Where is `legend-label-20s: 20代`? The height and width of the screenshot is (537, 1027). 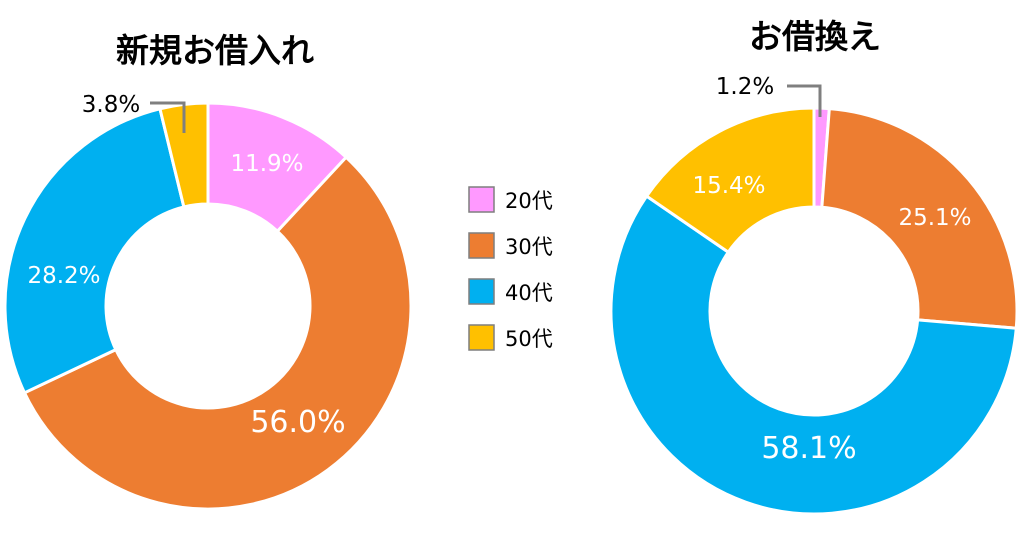 legend-label-20s: 20代 is located at coordinates (529, 201).